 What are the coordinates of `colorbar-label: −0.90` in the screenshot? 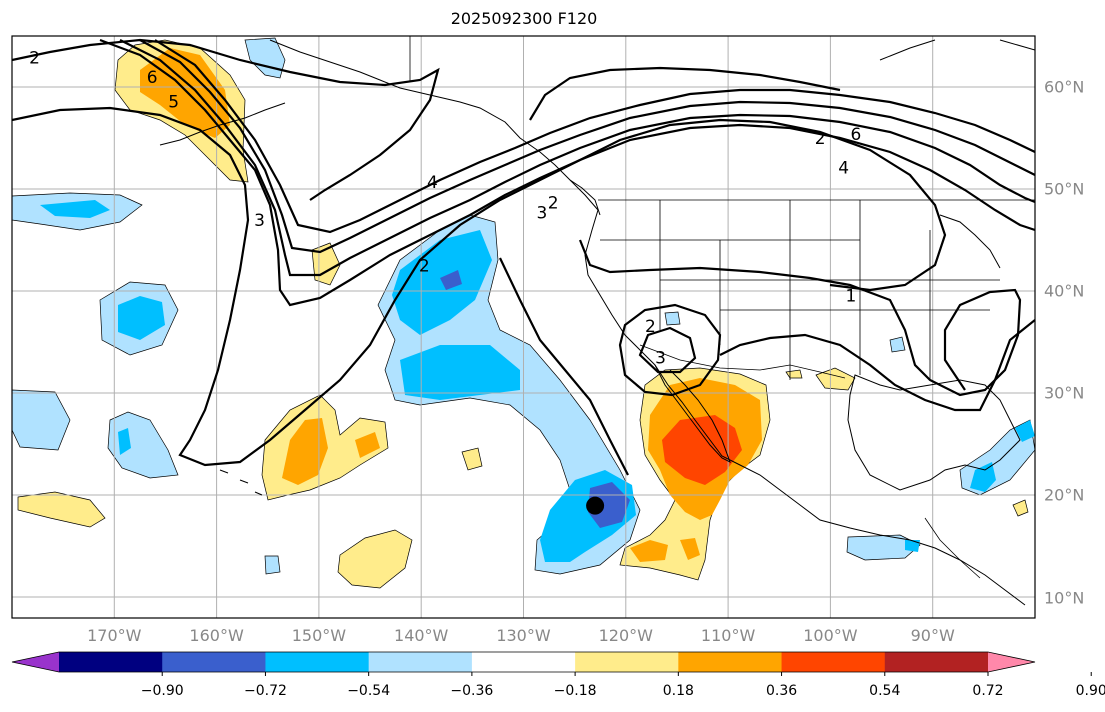 It's located at (162, 691).